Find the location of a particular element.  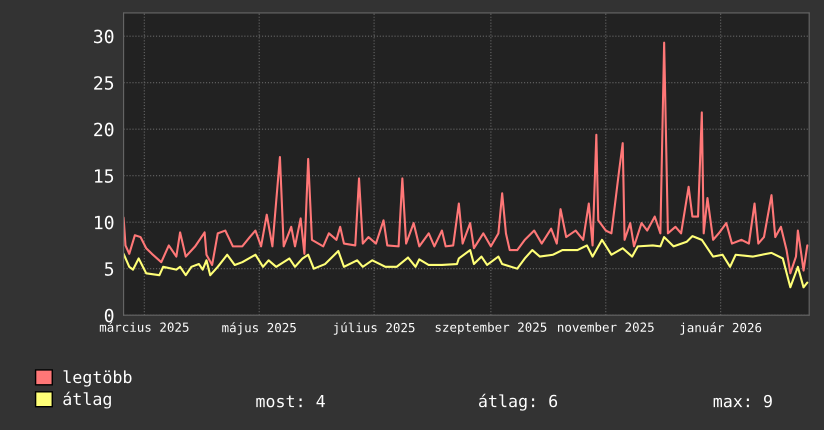

y-tick-label: 25 is located at coordinates (104, 83).